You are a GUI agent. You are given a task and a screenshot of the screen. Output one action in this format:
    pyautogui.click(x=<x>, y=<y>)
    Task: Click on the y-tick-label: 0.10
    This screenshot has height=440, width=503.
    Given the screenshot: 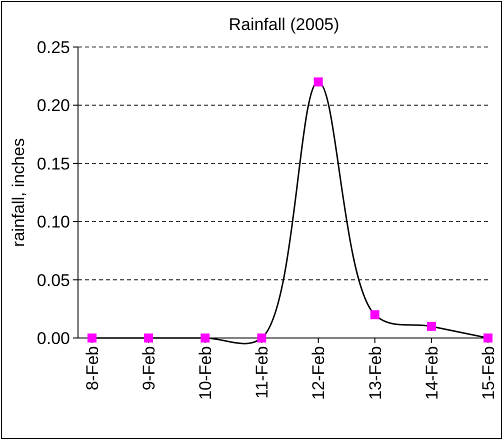 What is the action you would take?
    pyautogui.click(x=53, y=222)
    